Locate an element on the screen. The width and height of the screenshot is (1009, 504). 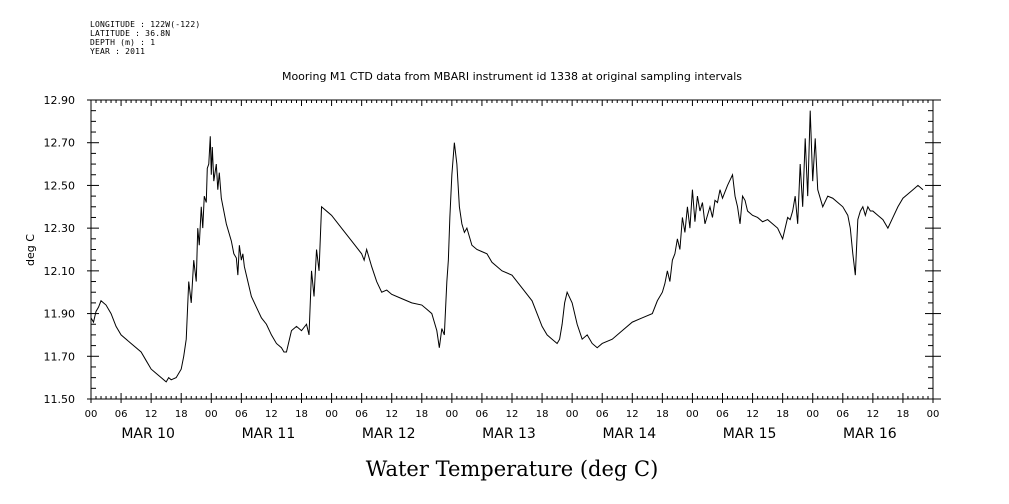
y-tick-label: 12.10 is located at coordinates (60, 271).